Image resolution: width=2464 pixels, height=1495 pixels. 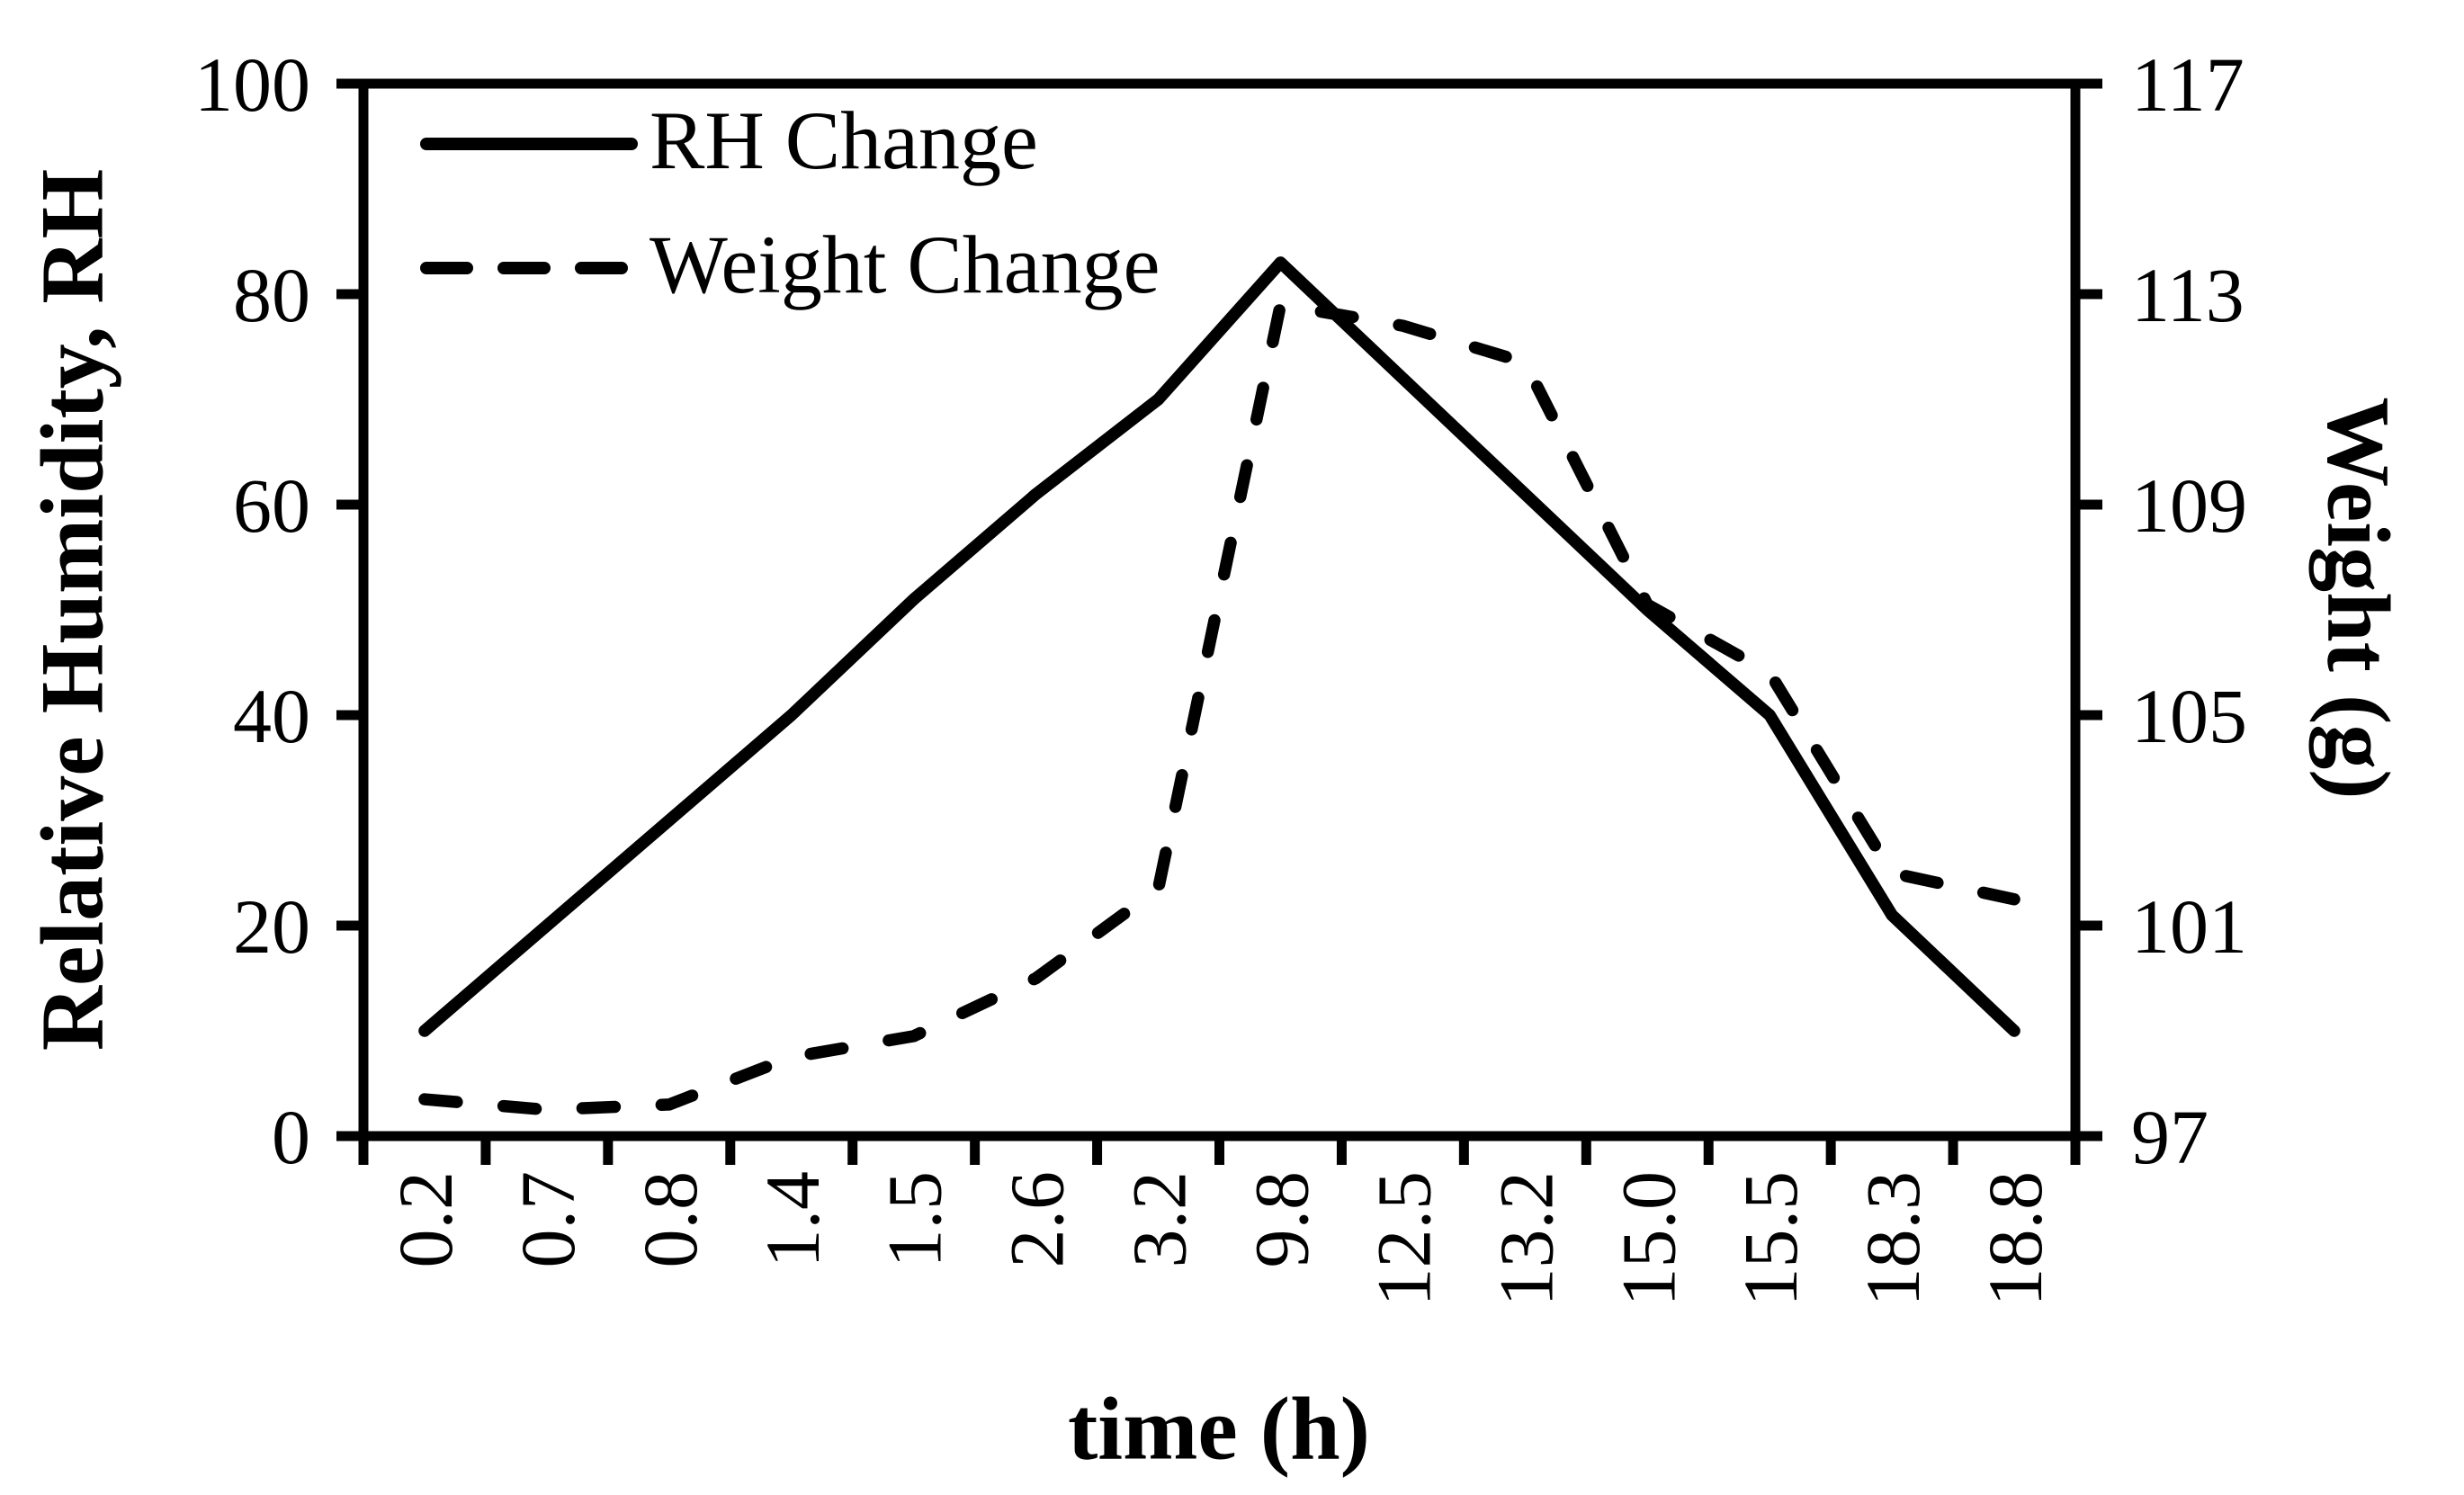 What do you see at coordinates (72, 610) in the screenshot?
I see `left-axis-title: Relative Humidity, RH` at bounding box center [72, 610].